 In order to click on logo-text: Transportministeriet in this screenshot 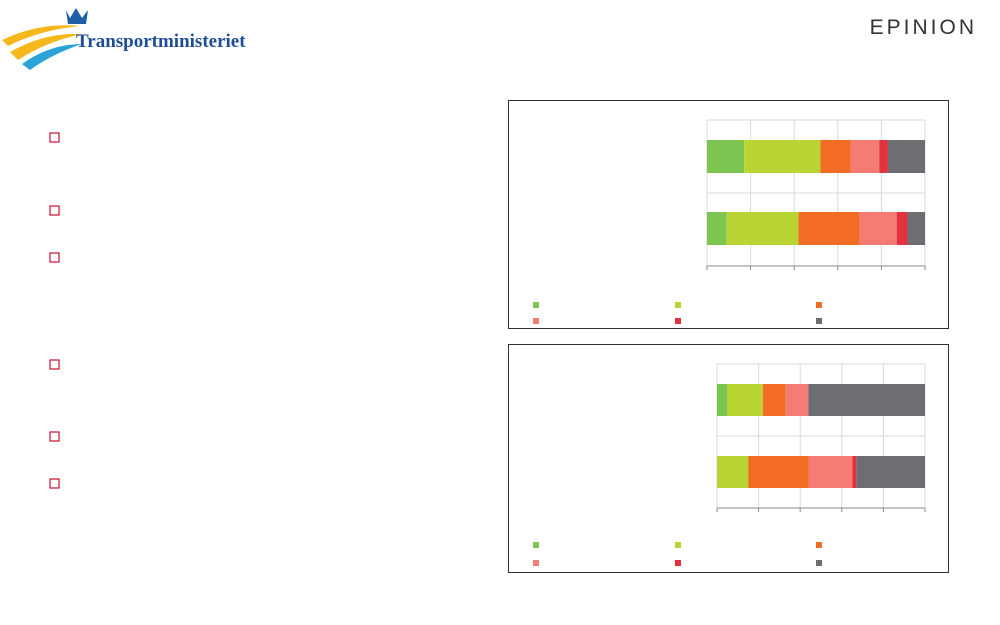, I will do `click(161, 41)`.